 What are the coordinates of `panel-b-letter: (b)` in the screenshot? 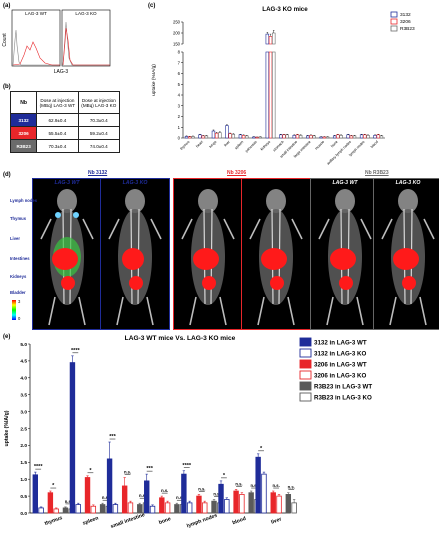 It's located at (7, 87).